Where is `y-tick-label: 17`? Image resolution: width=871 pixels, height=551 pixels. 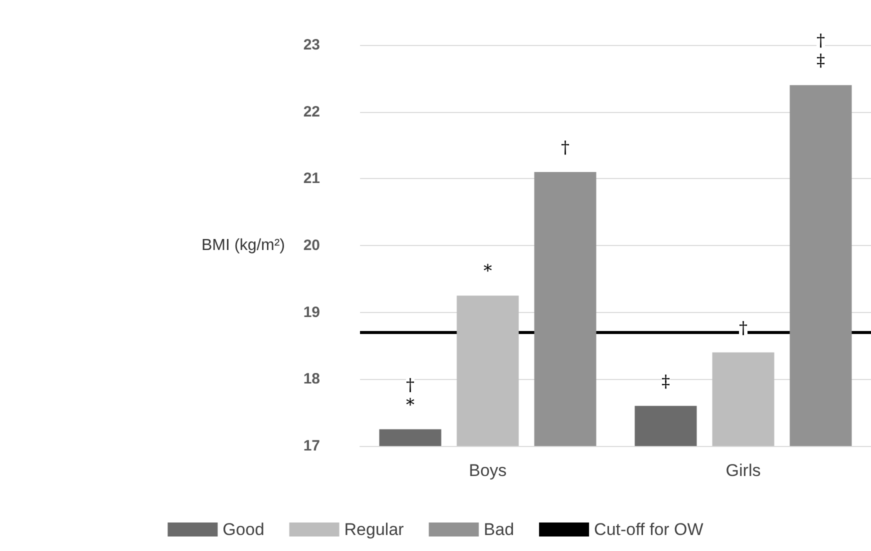
y-tick-label: 17 is located at coordinates (311, 446).